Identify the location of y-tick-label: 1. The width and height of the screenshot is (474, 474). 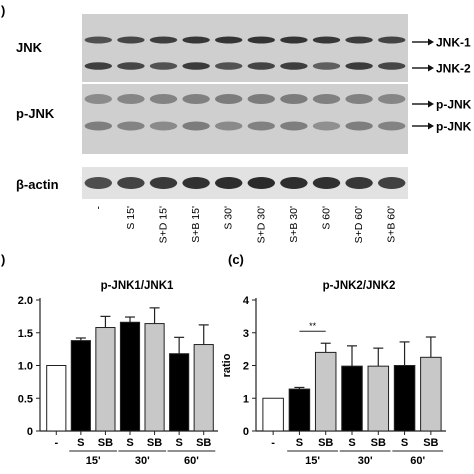
(246, 399).